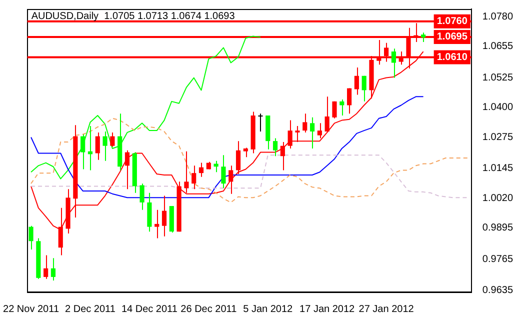 The height and width of the screenshot is (320, 520). What do you see at coordinates (90, 309) in the screenshot?
I see `x-tick-label: 2 Dec 2011` at bounding box center [90, 309].